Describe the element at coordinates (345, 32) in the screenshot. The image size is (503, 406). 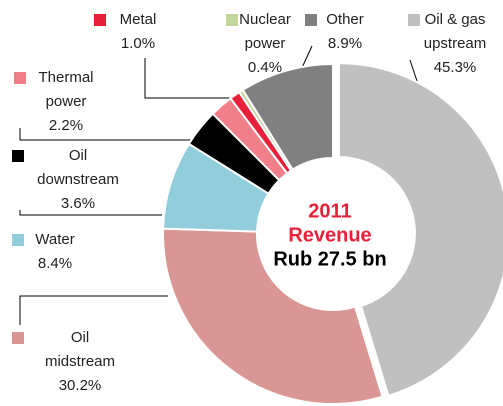
I see `slice-label: Other 8.9%` at that location.